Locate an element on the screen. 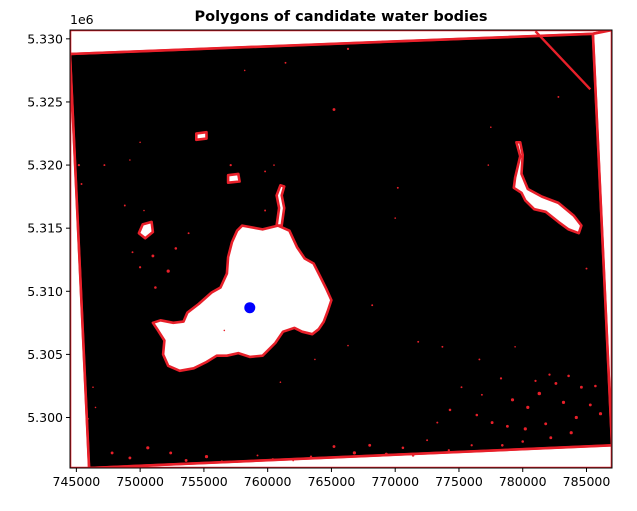 Image resolution: width=637 pixels, height=511 pixels. scatter-point is located at coordinates (250, 308).